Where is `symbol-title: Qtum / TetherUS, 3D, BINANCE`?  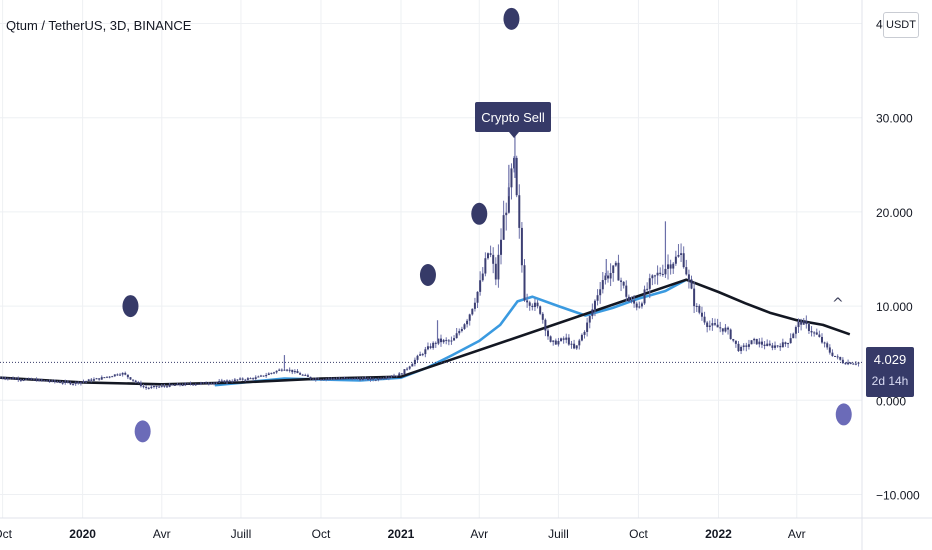
symbol-title: Qtum / TetherUS, 3D, BINANCE is located at coordinates (99, 25).